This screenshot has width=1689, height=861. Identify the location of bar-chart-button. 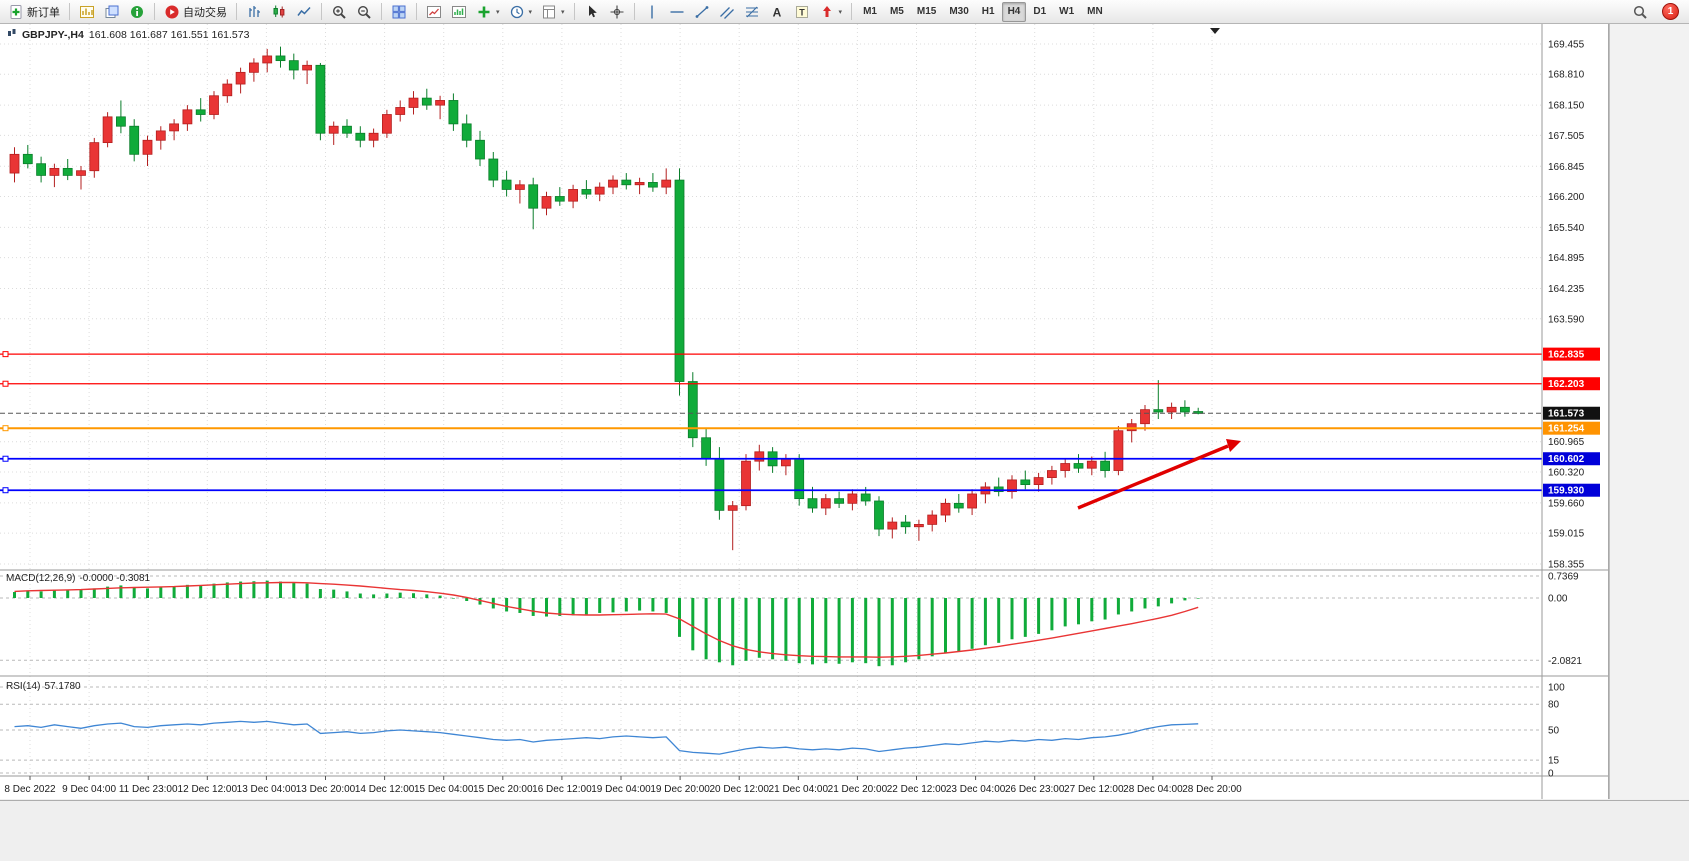
(254, 12).